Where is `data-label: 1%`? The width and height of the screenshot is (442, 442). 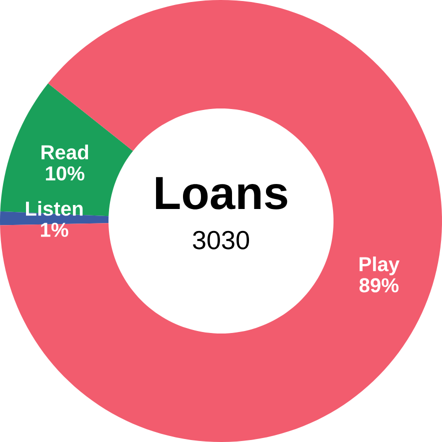
data-label: 1% is located at coordinates (54, 229).